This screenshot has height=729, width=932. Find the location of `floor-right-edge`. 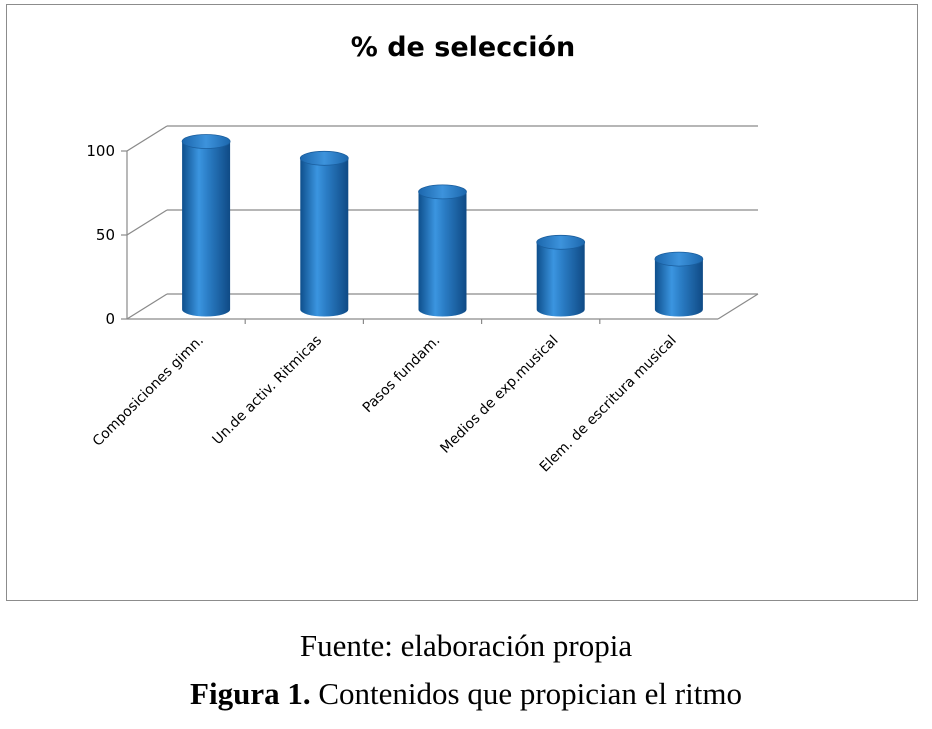

floor-right-edge is located at coordinates (738, 306).